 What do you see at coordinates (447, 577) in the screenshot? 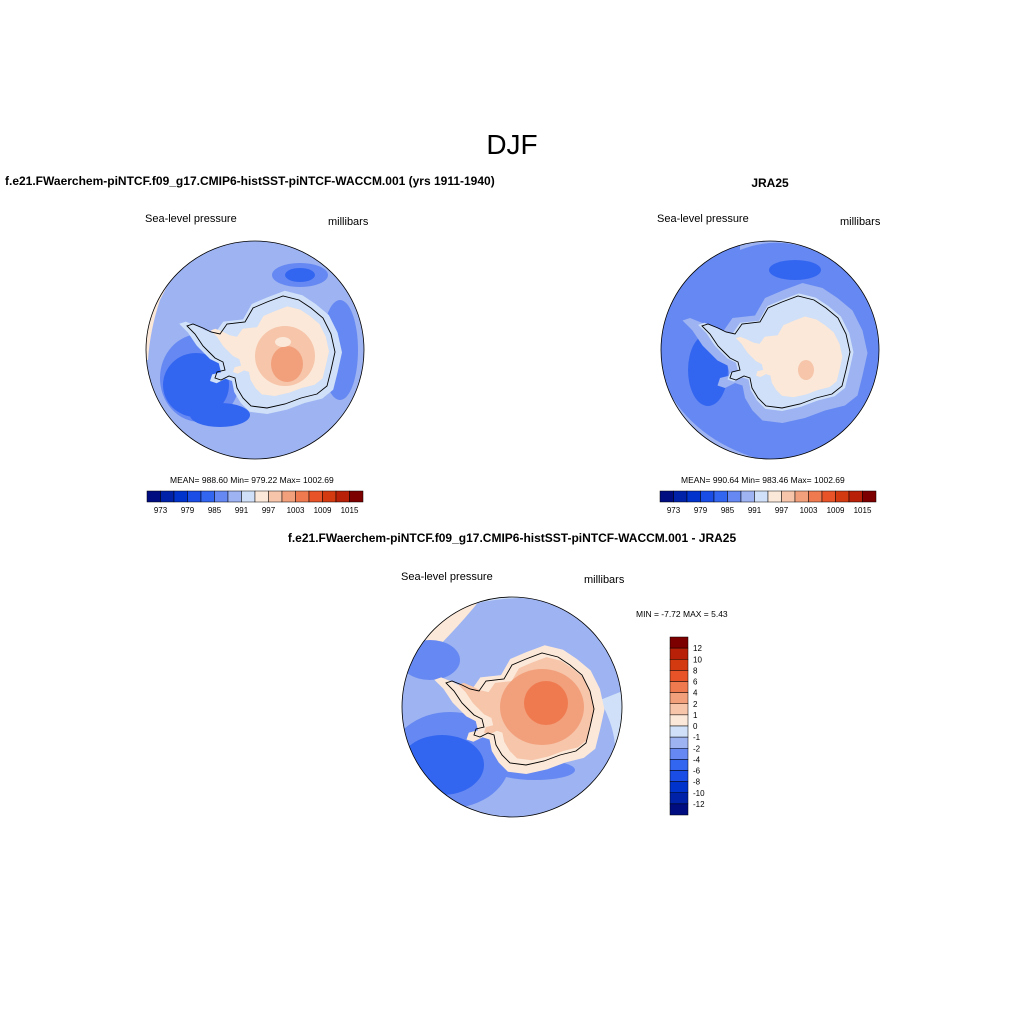
I see `bottom-variable-label: Sea-level pressure` at bounding box center [447, 577].